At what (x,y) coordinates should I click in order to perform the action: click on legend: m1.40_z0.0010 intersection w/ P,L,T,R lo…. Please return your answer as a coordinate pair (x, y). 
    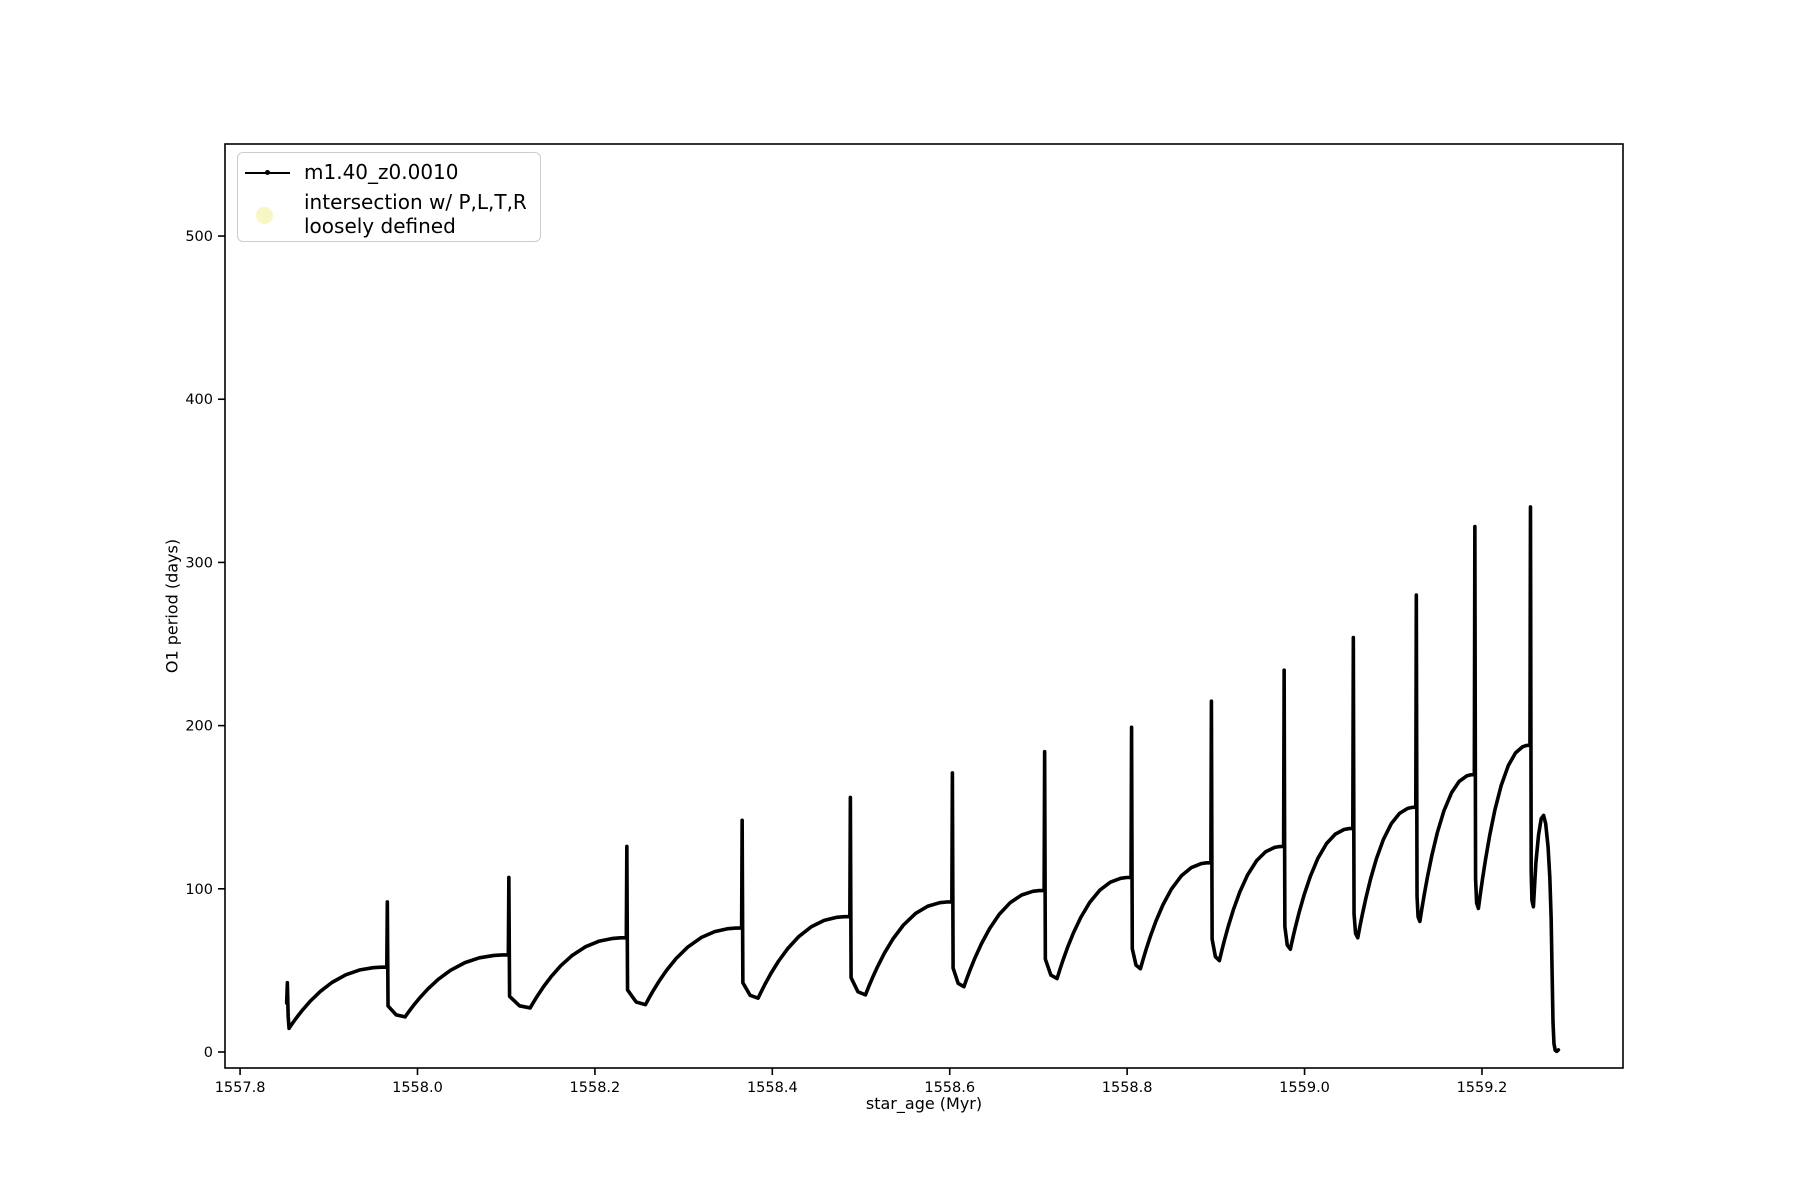
    Looking at the image, I should click on (389, 197).